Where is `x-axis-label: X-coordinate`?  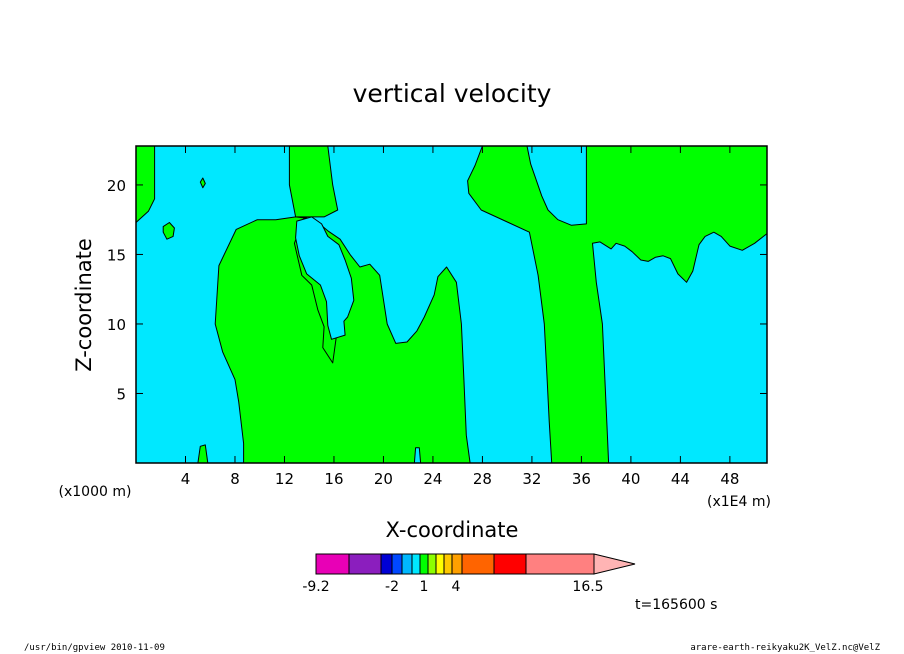 x-axis-label: X-coordinate is located at coordinates (452, 530).